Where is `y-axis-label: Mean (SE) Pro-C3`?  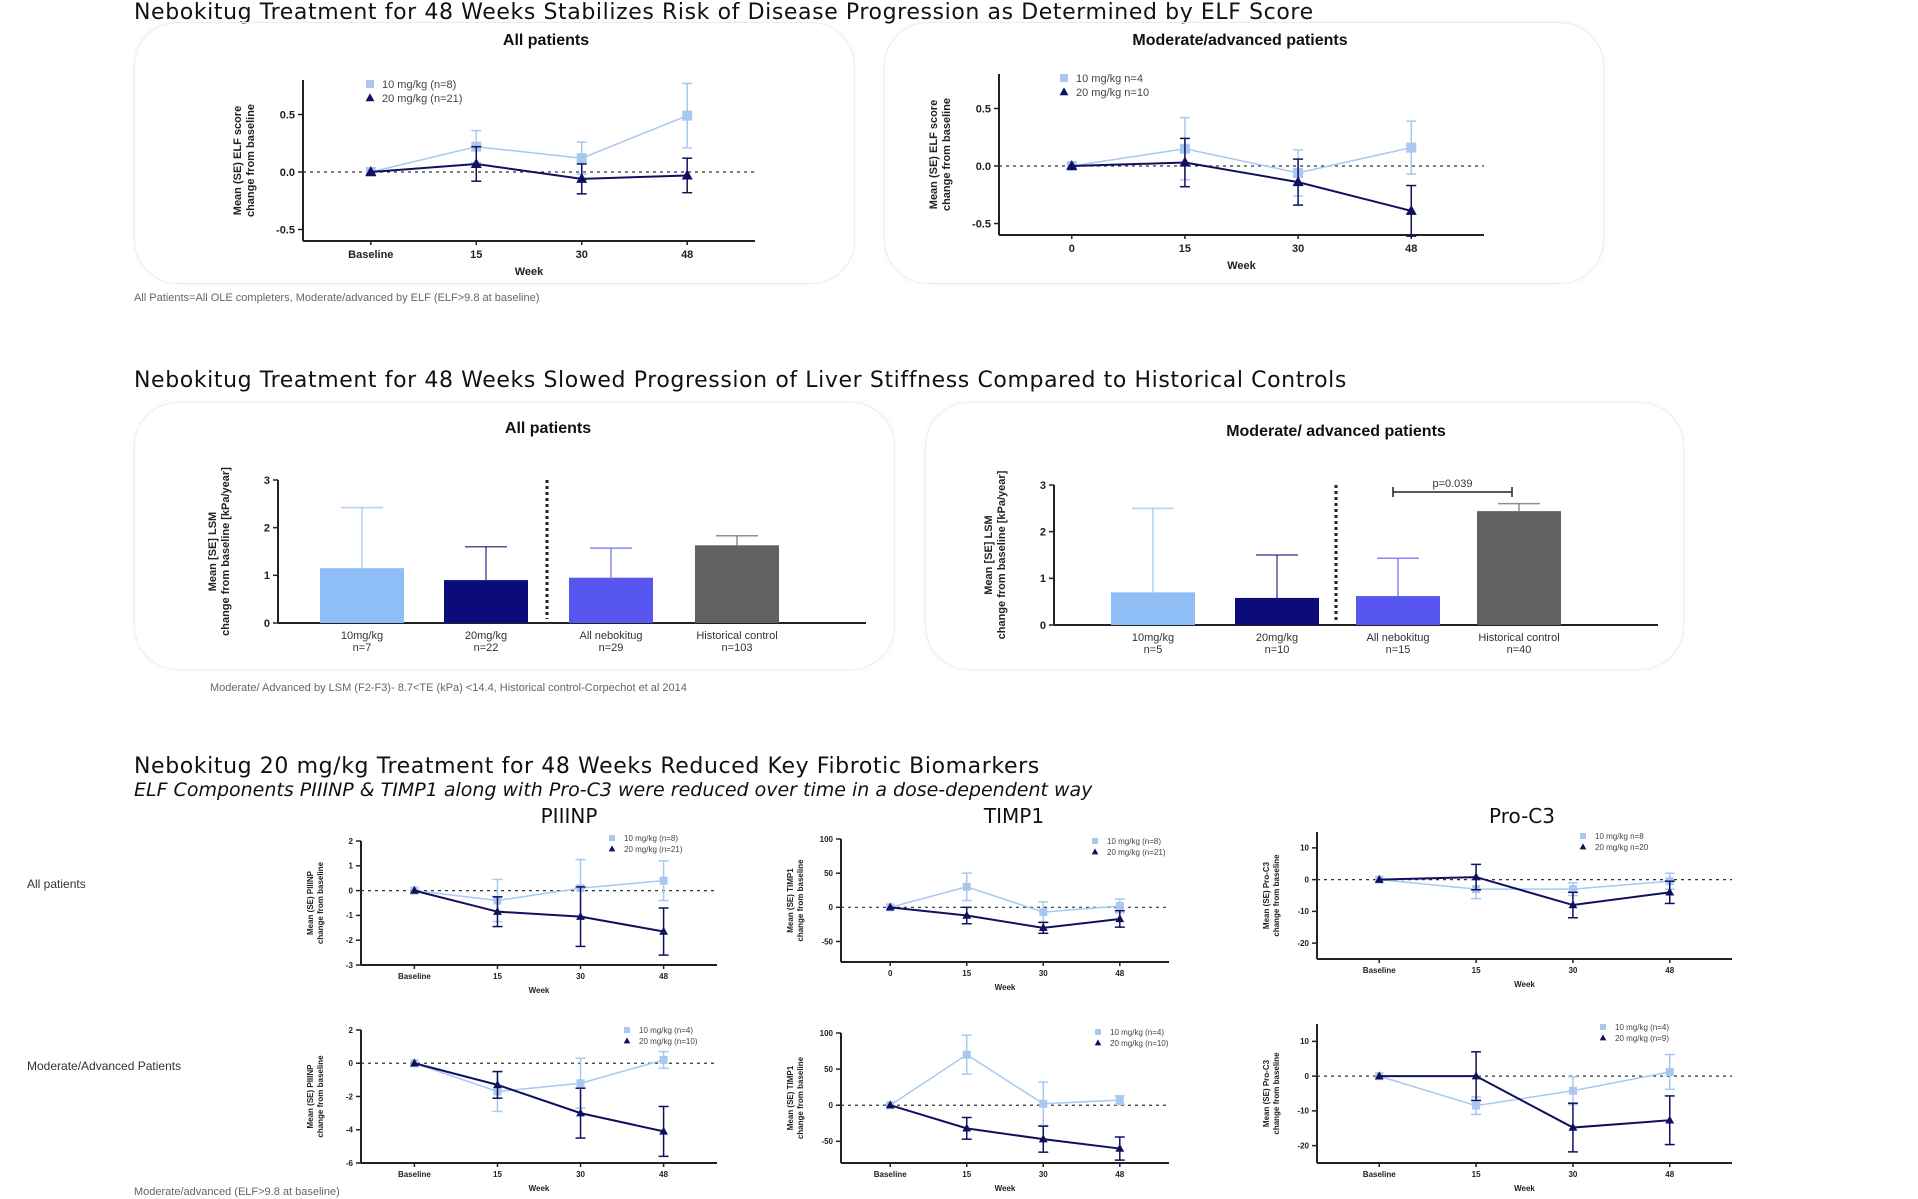 y-axis-label: Mean (SE) Pro-C3 is located at coordinates (1266, 895).